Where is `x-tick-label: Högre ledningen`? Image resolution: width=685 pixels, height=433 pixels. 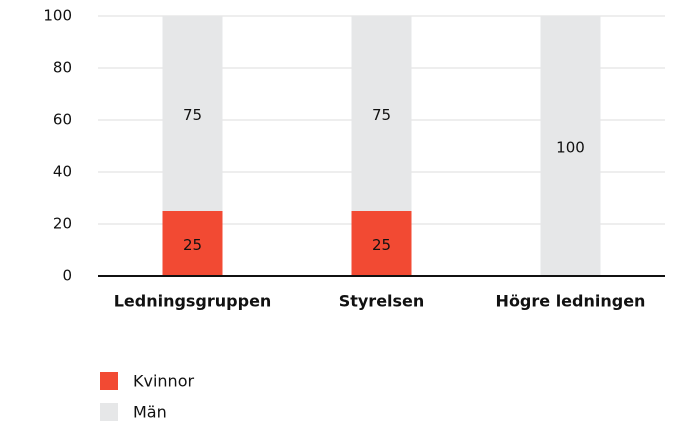
x-tick-label: Högre ledningen is located at coordinates (571, 301).